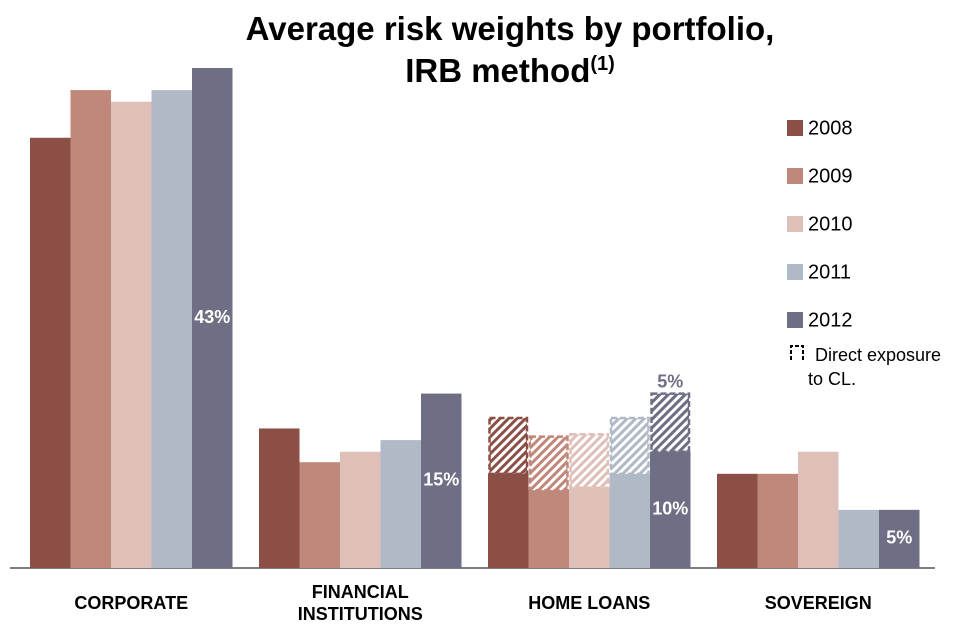 The width and height of the screenshot is (967, 627). What do you see at coordinates (878, 355) in the screenshot?
I see `legend-label: Direct exposure` at bounding box center [878, 355].